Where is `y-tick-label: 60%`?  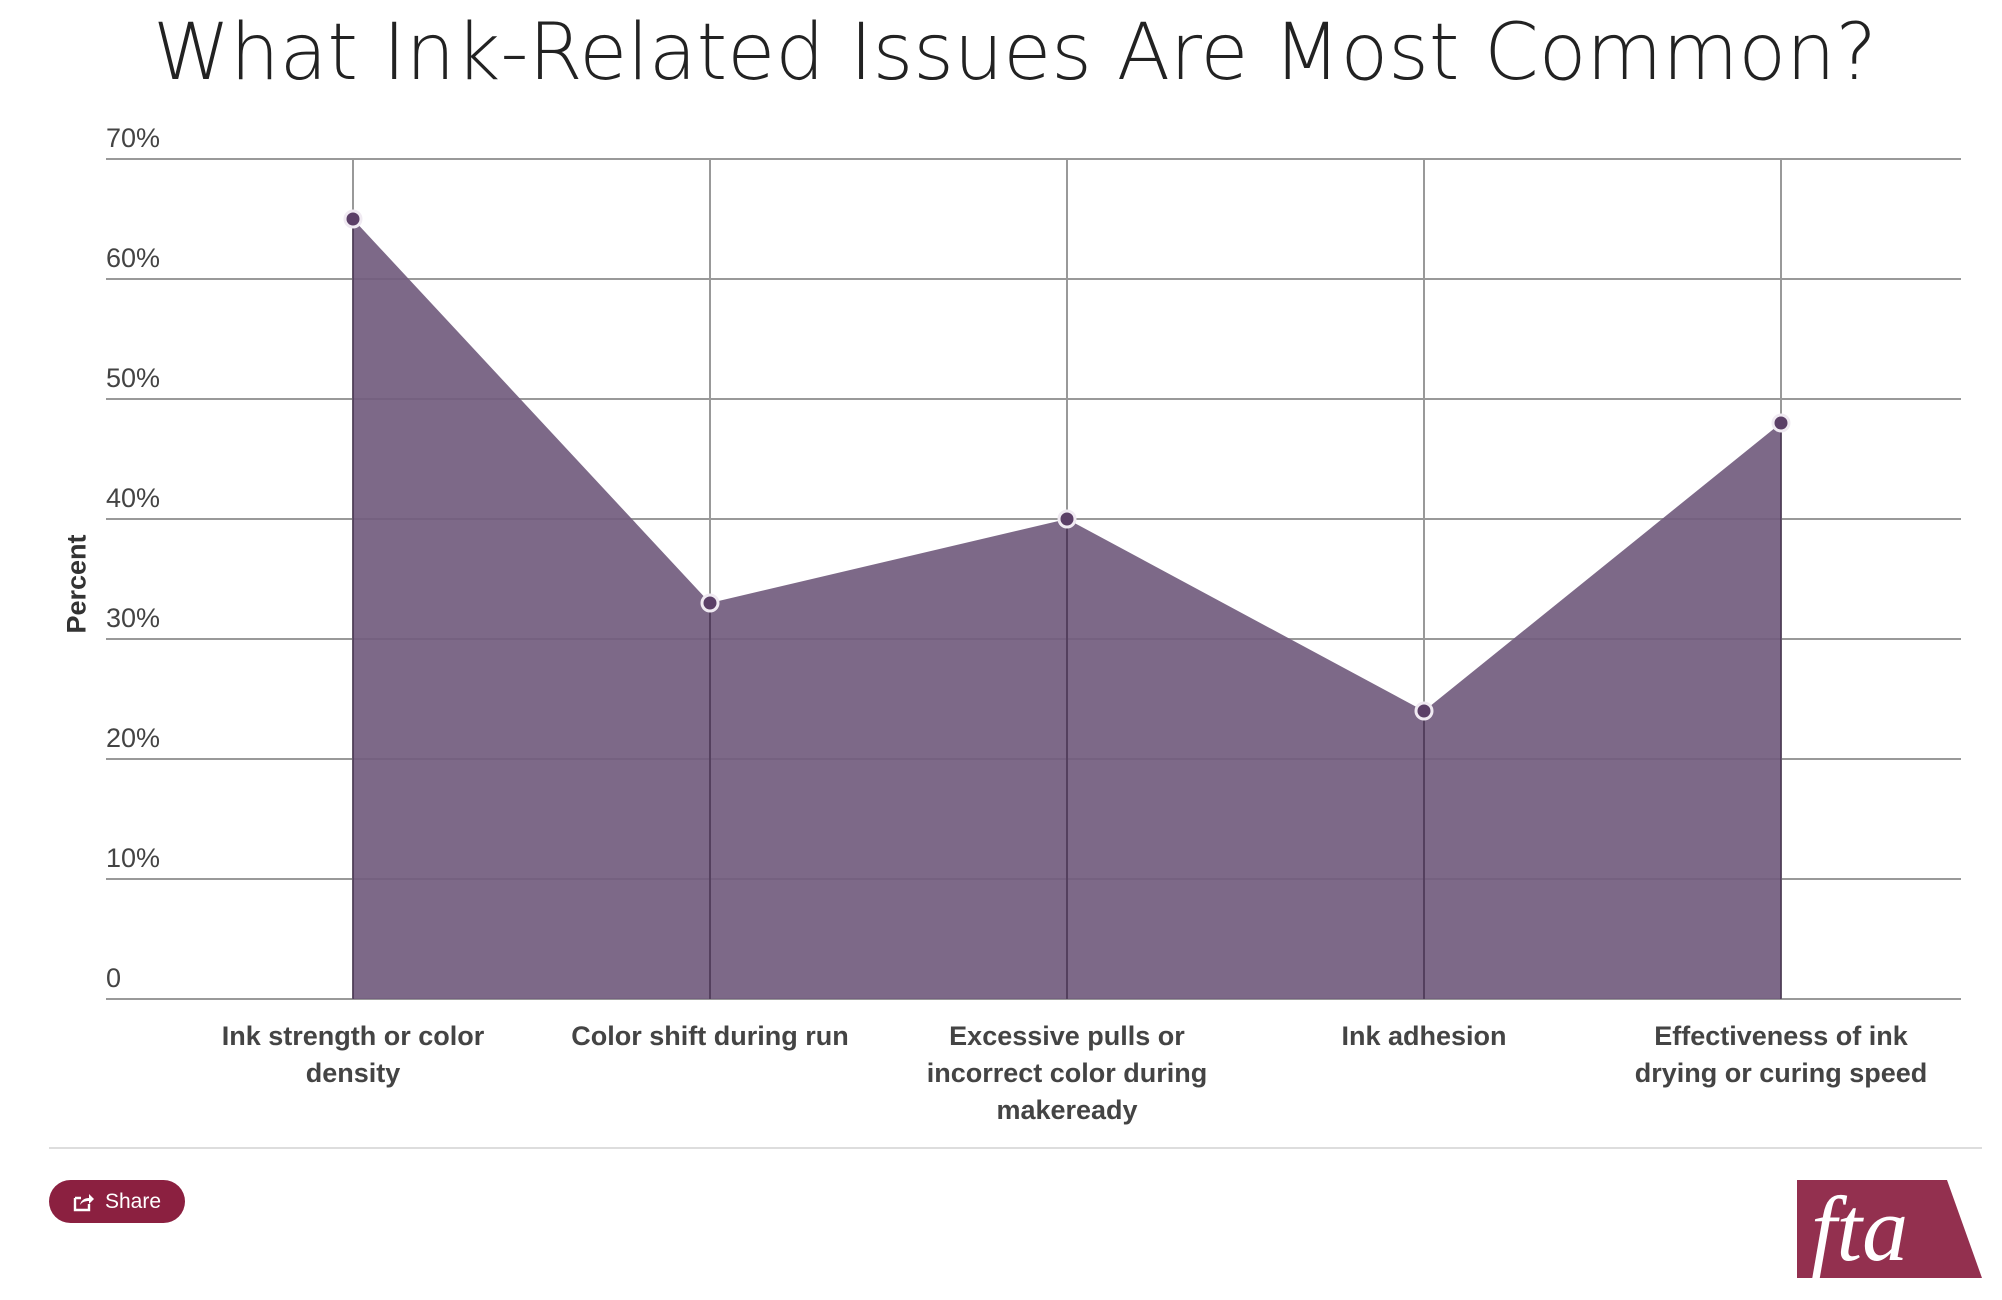
y-tick-label: 60% is located at coordinates (133, 258).